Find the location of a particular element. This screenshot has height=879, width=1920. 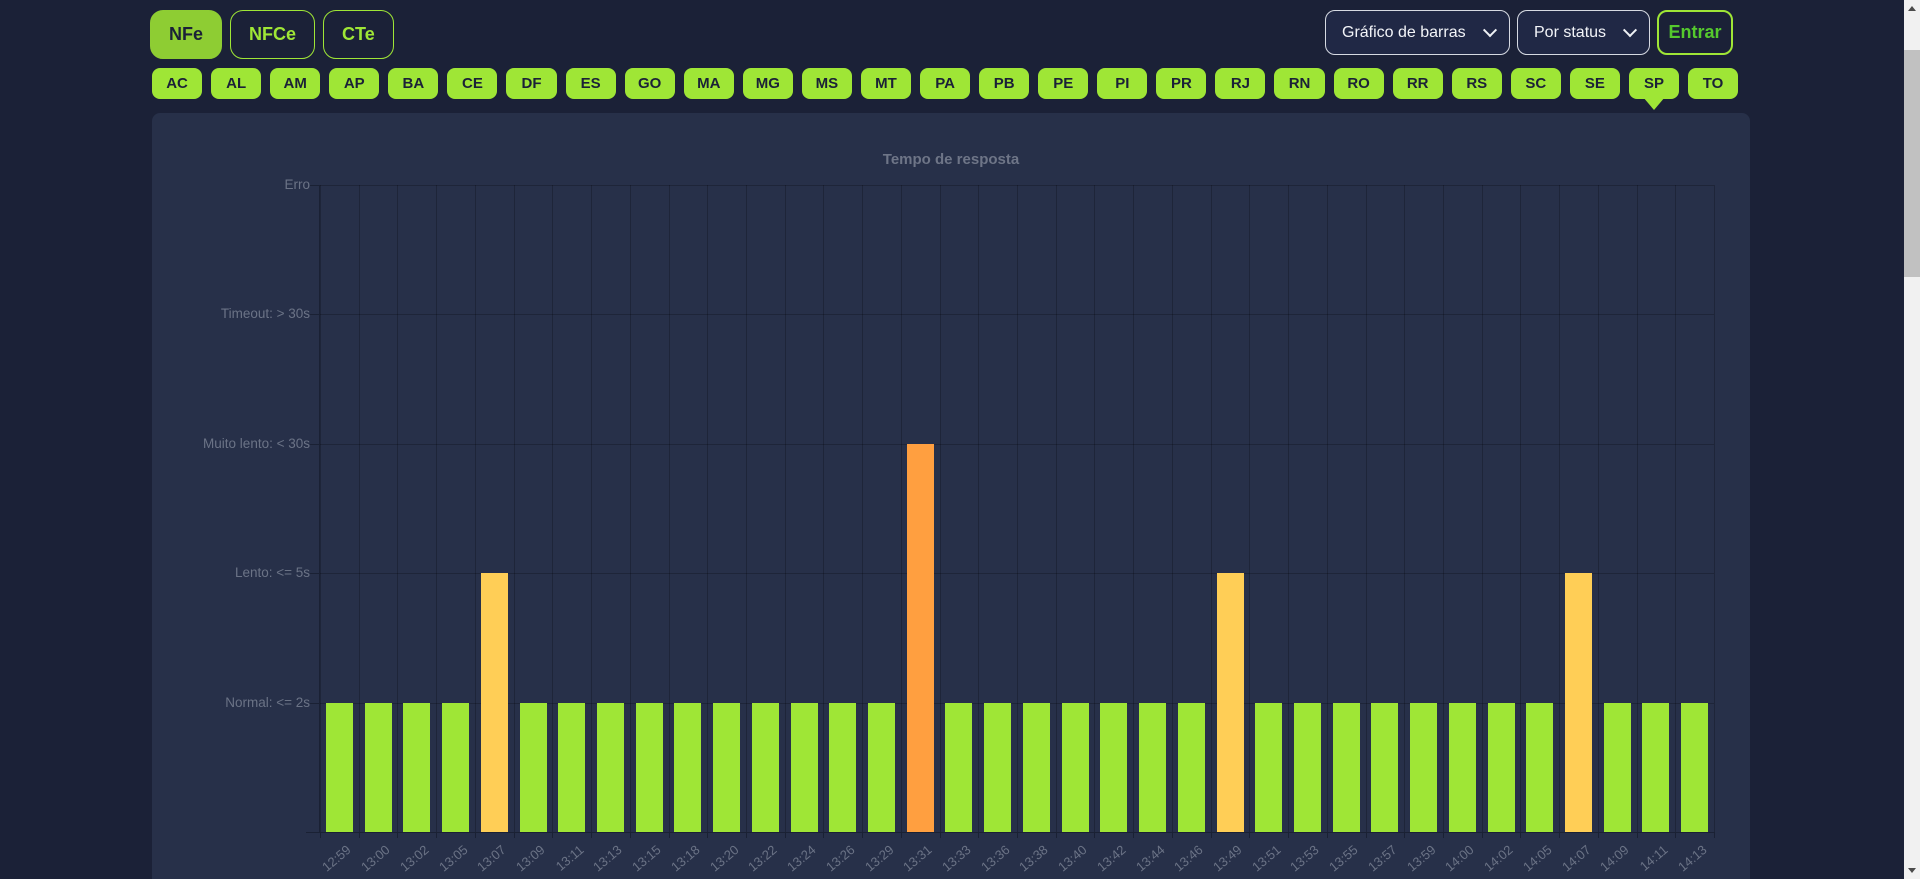

bar-1311-normal is located at coordinates (572, 767).